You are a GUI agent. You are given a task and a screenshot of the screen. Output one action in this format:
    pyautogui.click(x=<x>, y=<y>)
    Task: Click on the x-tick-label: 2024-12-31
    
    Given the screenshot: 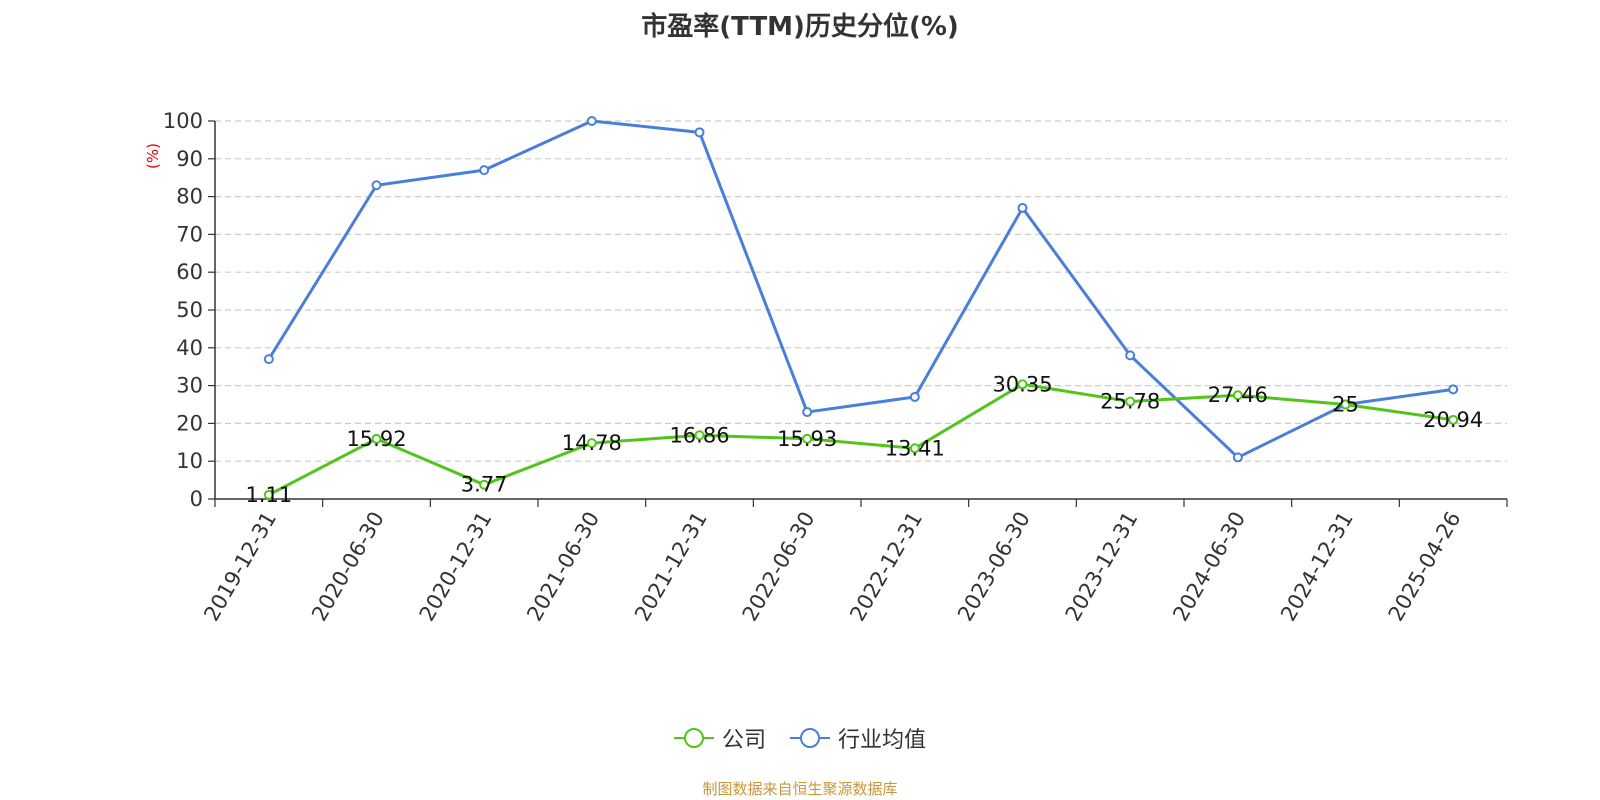 What is the action you would take?
    pyautogui.click(x=1317, y=567)
    